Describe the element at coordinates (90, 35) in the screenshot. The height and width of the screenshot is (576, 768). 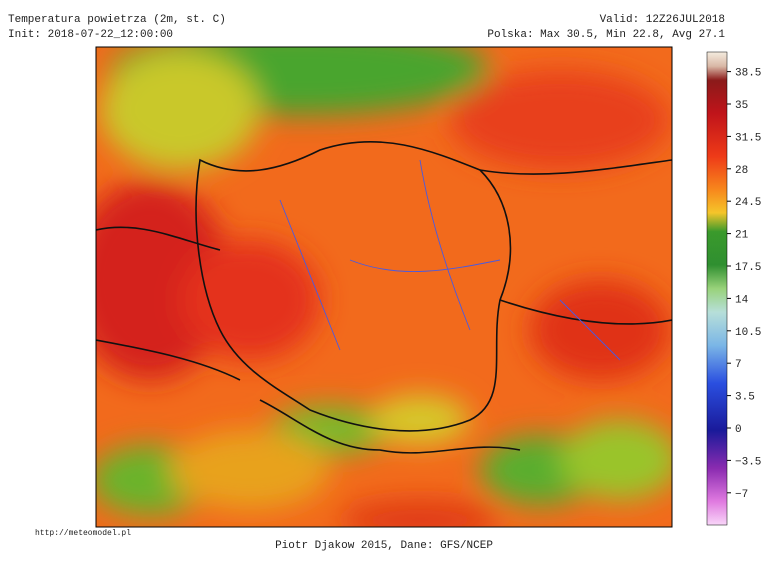
I see `init-time: Init: 2018-07-22_12:00:00` at that location.